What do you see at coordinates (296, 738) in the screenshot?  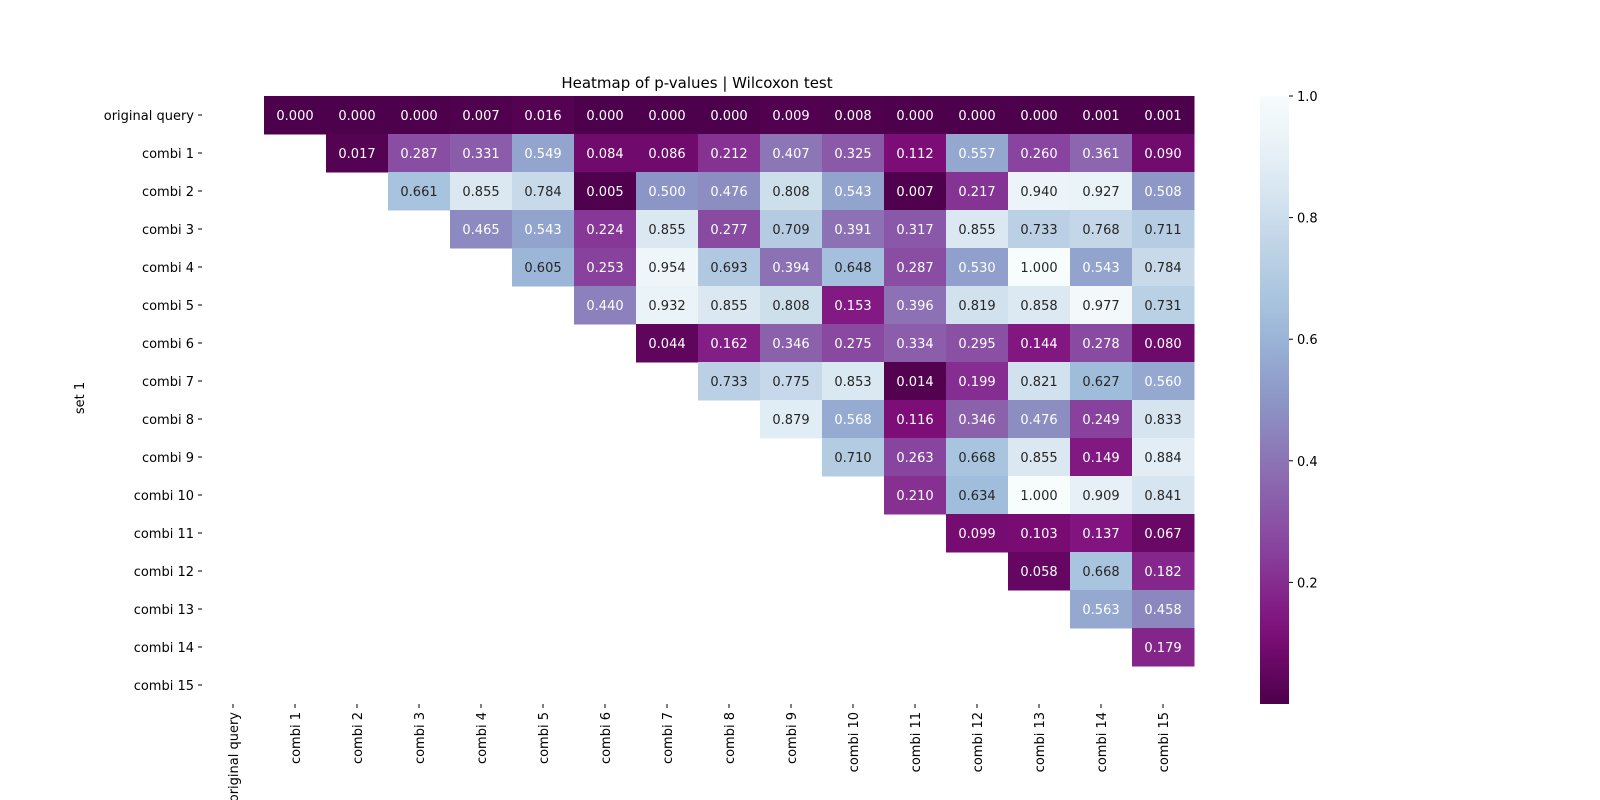 I see `column-tick-label: combi 1` at bounding box center [296, 738].